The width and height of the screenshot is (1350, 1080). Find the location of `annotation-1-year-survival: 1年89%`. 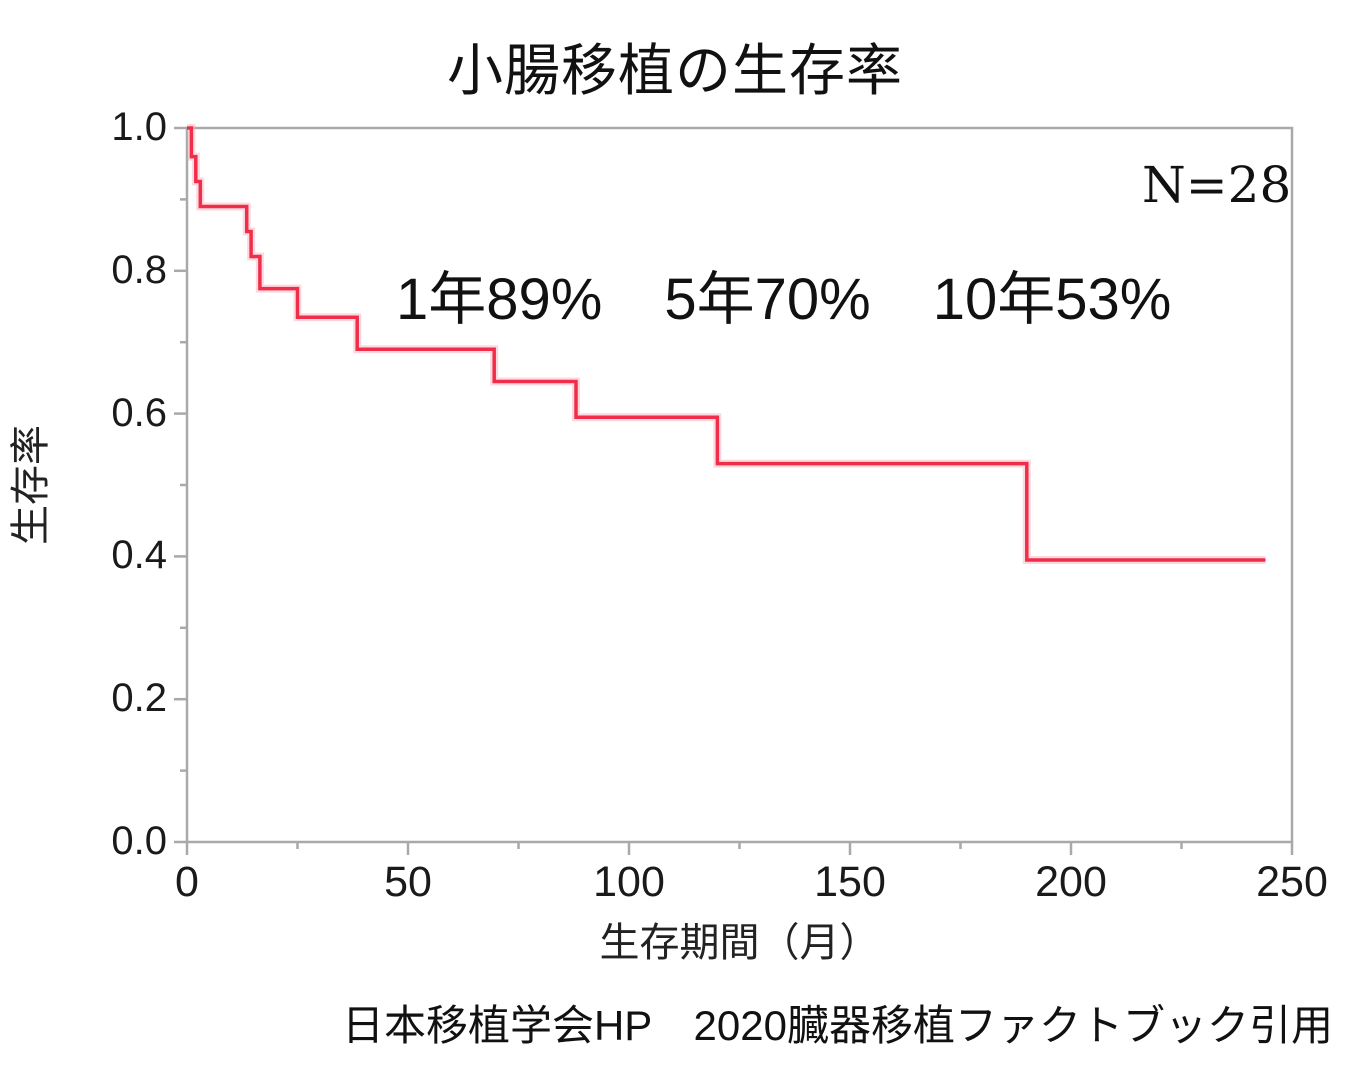

annotation-1-year-survival: 1年89% is located at coordinates (499, 299).